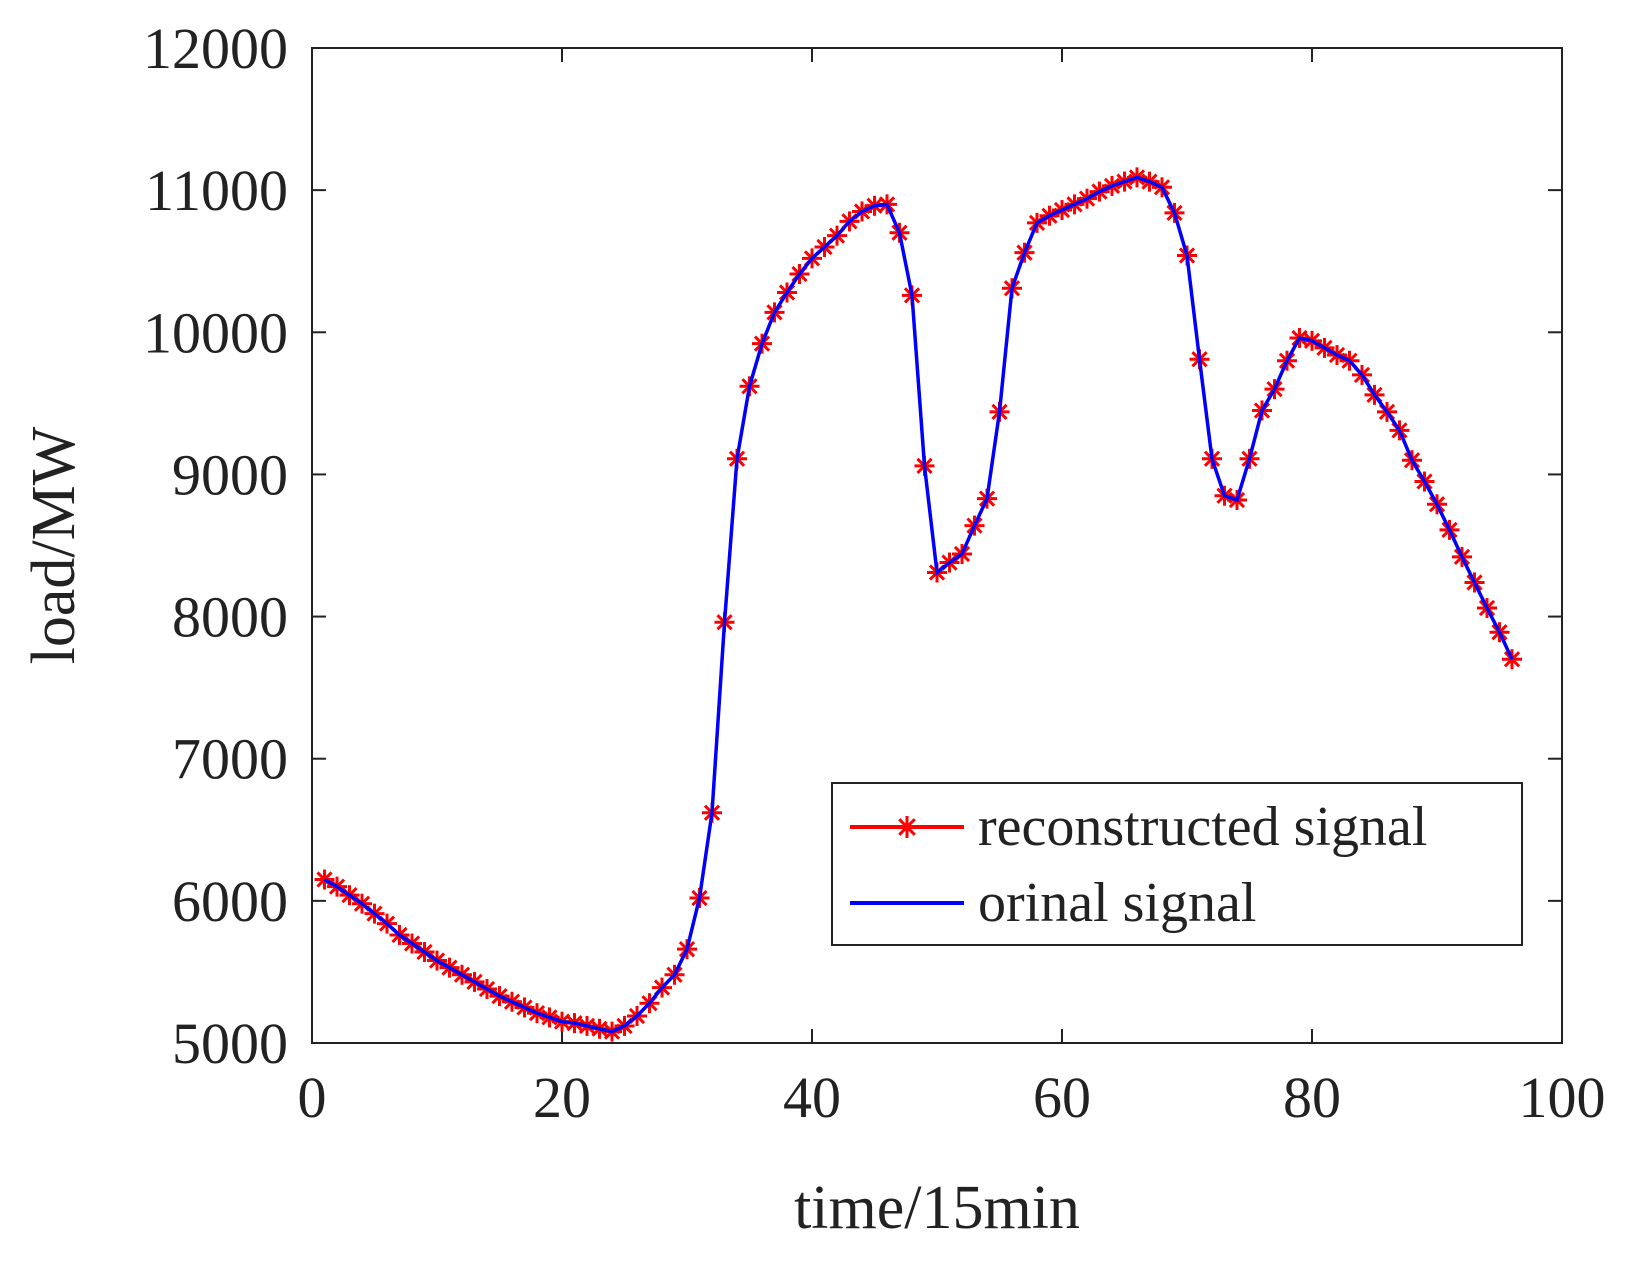 This screenshot has width=1629, height=1263. What do you see at coordinates (312, 1097) in the screenshot?
I see `x-tick-label: 0` at bounding box center [312, 1097].